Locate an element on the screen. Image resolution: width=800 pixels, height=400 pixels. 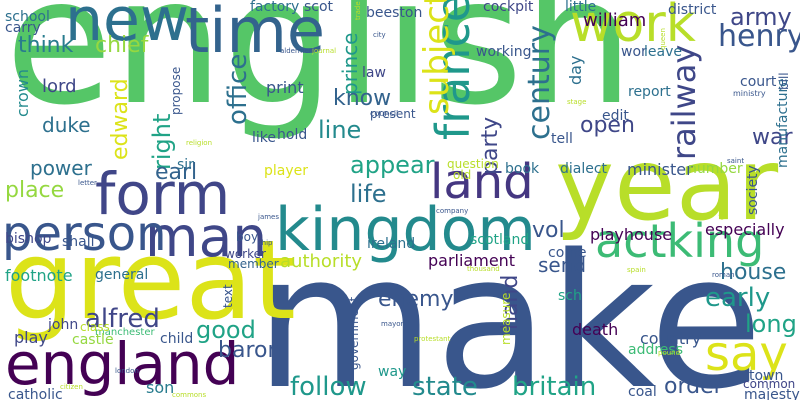
word-play: play is located at coordinates (31, 337).